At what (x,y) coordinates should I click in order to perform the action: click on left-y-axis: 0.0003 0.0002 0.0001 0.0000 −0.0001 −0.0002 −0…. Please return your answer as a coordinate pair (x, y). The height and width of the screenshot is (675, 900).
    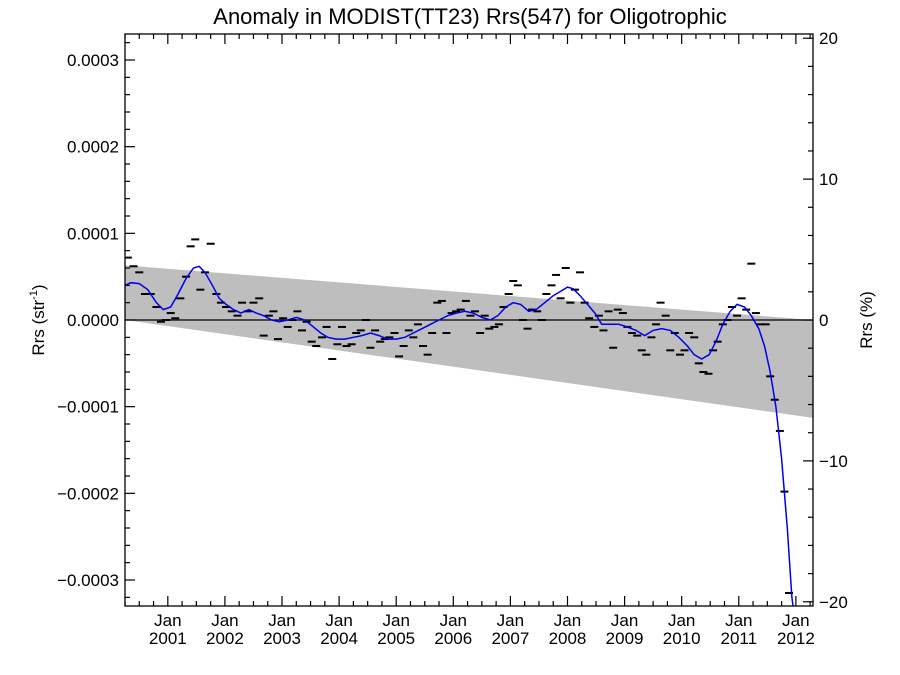
    Looking at the image, I should click on (96, 320).